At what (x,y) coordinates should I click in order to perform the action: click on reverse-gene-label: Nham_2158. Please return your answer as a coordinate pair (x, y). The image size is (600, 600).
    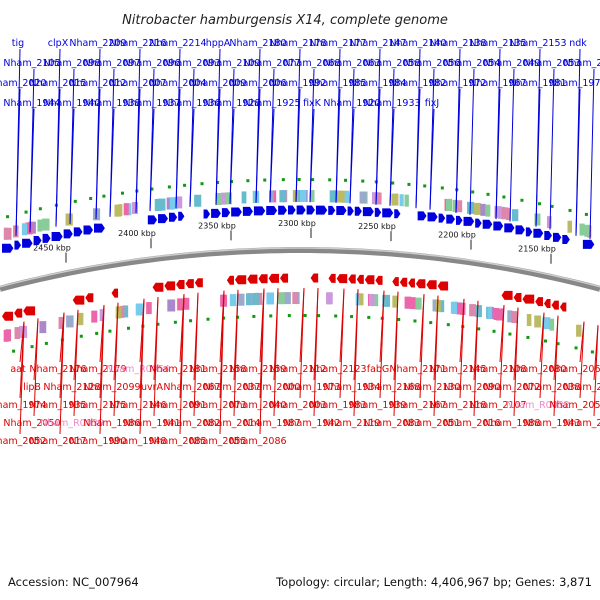
    Looking at the image, I should click on (217, 369).